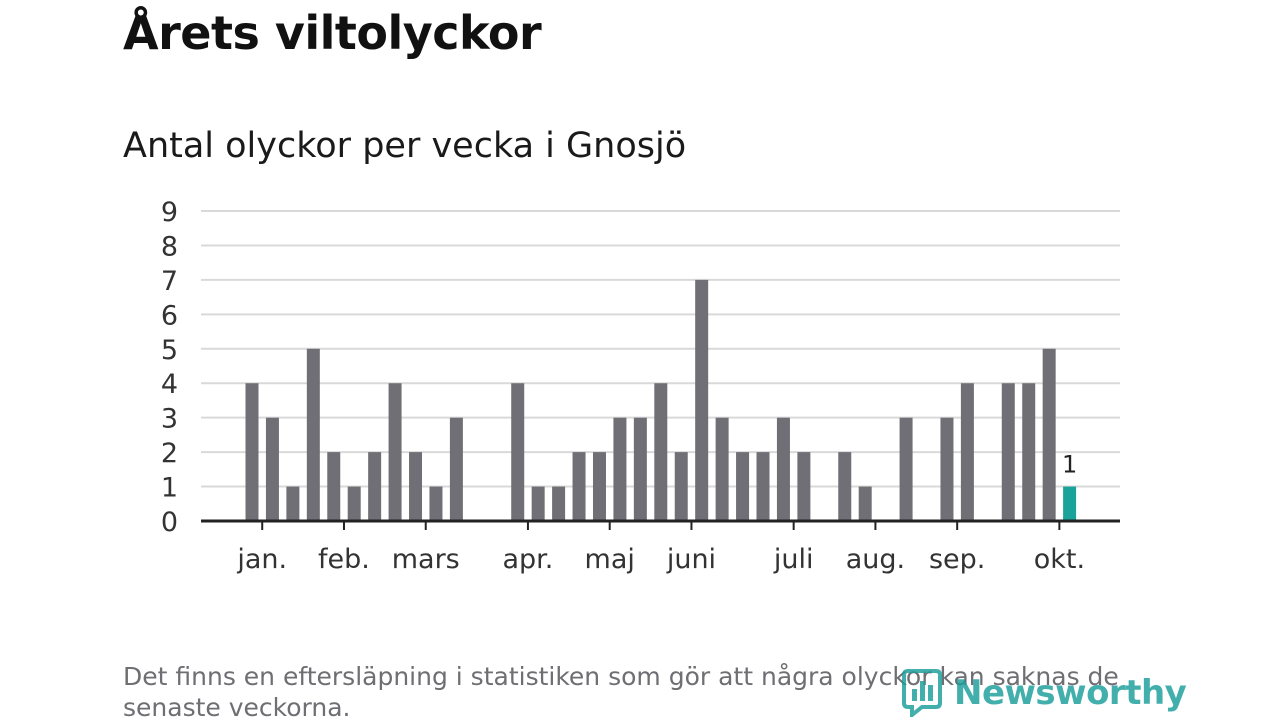 The height and width of the screenshot is (720, 1280). What do you see at coordinates (344, 559) in the screenshot?
I see `x-tick-label: feb.` at bounding box center [344, 559].